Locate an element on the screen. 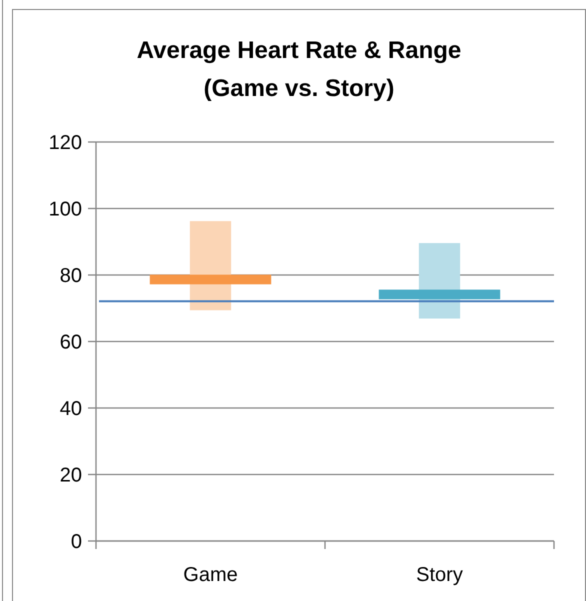 This screenshot has height=601, width=586. y-tick-label: 100 is located at coordinates (65, 209).